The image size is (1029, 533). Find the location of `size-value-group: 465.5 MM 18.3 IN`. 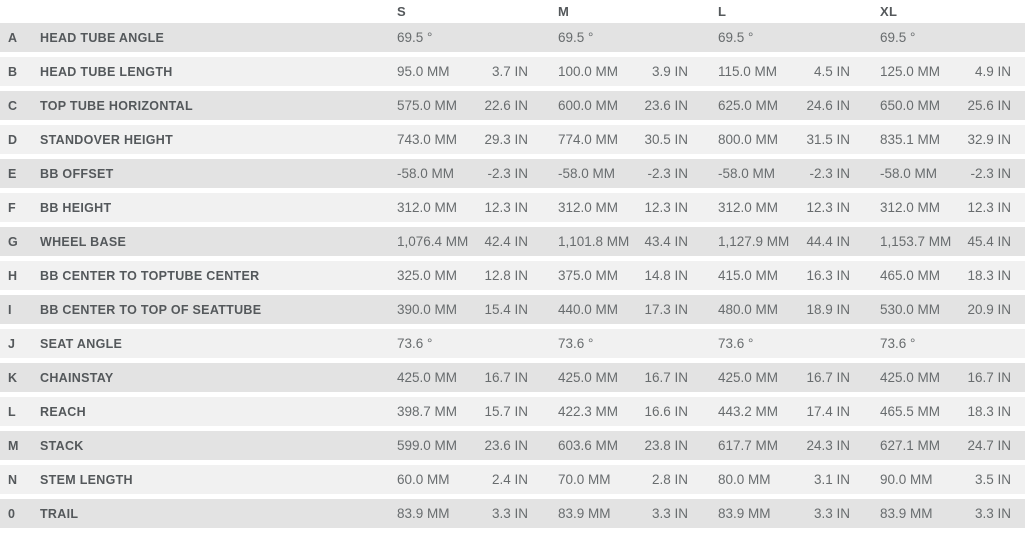

size-value-group: 465.5 MM 18.3 IN is located at coordinates (950, 411).